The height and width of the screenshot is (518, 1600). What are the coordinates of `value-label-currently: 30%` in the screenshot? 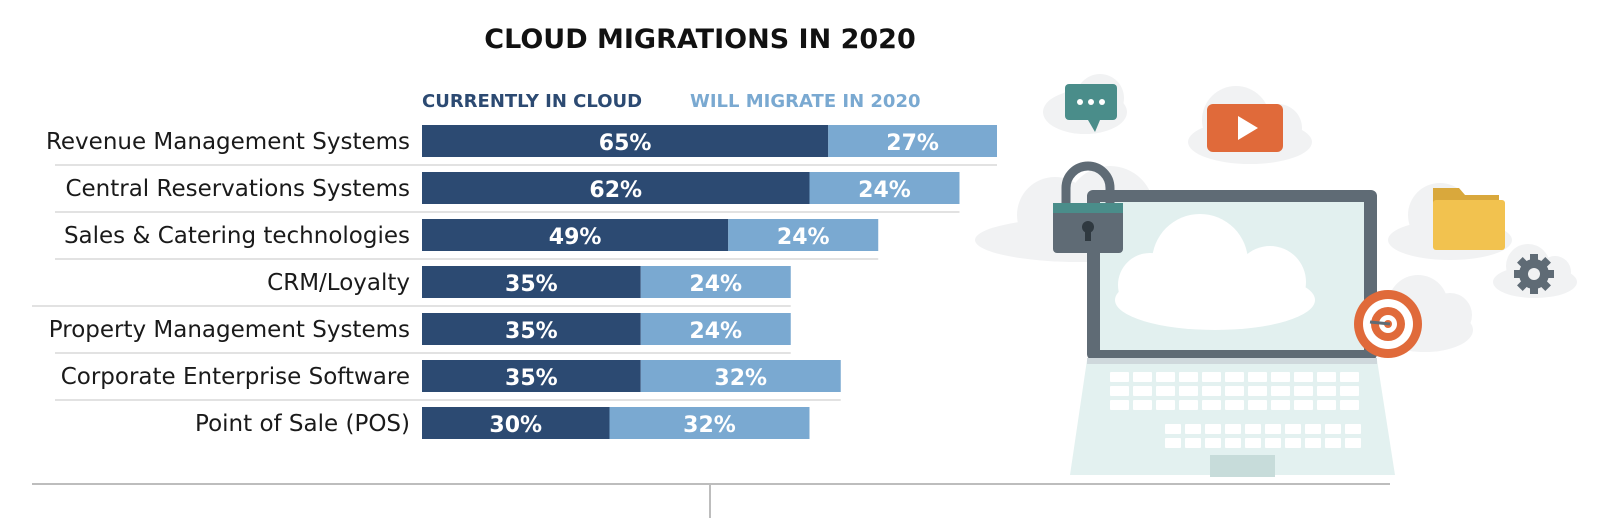 It's located at (515, 425).